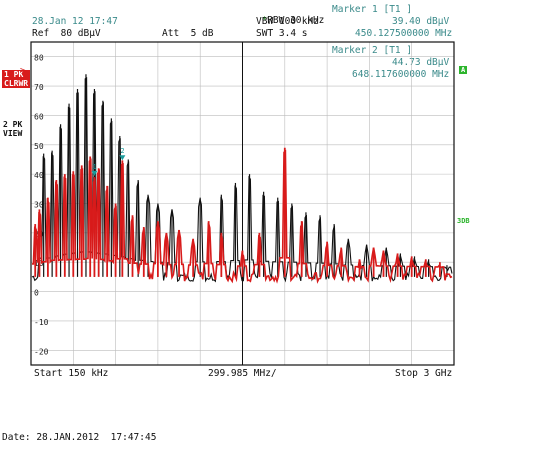 This screenshot has height=456, width=540. Describe the element at coordinates (41, 351) in the screenshot. I see `y-tick-label: -20` at that location.